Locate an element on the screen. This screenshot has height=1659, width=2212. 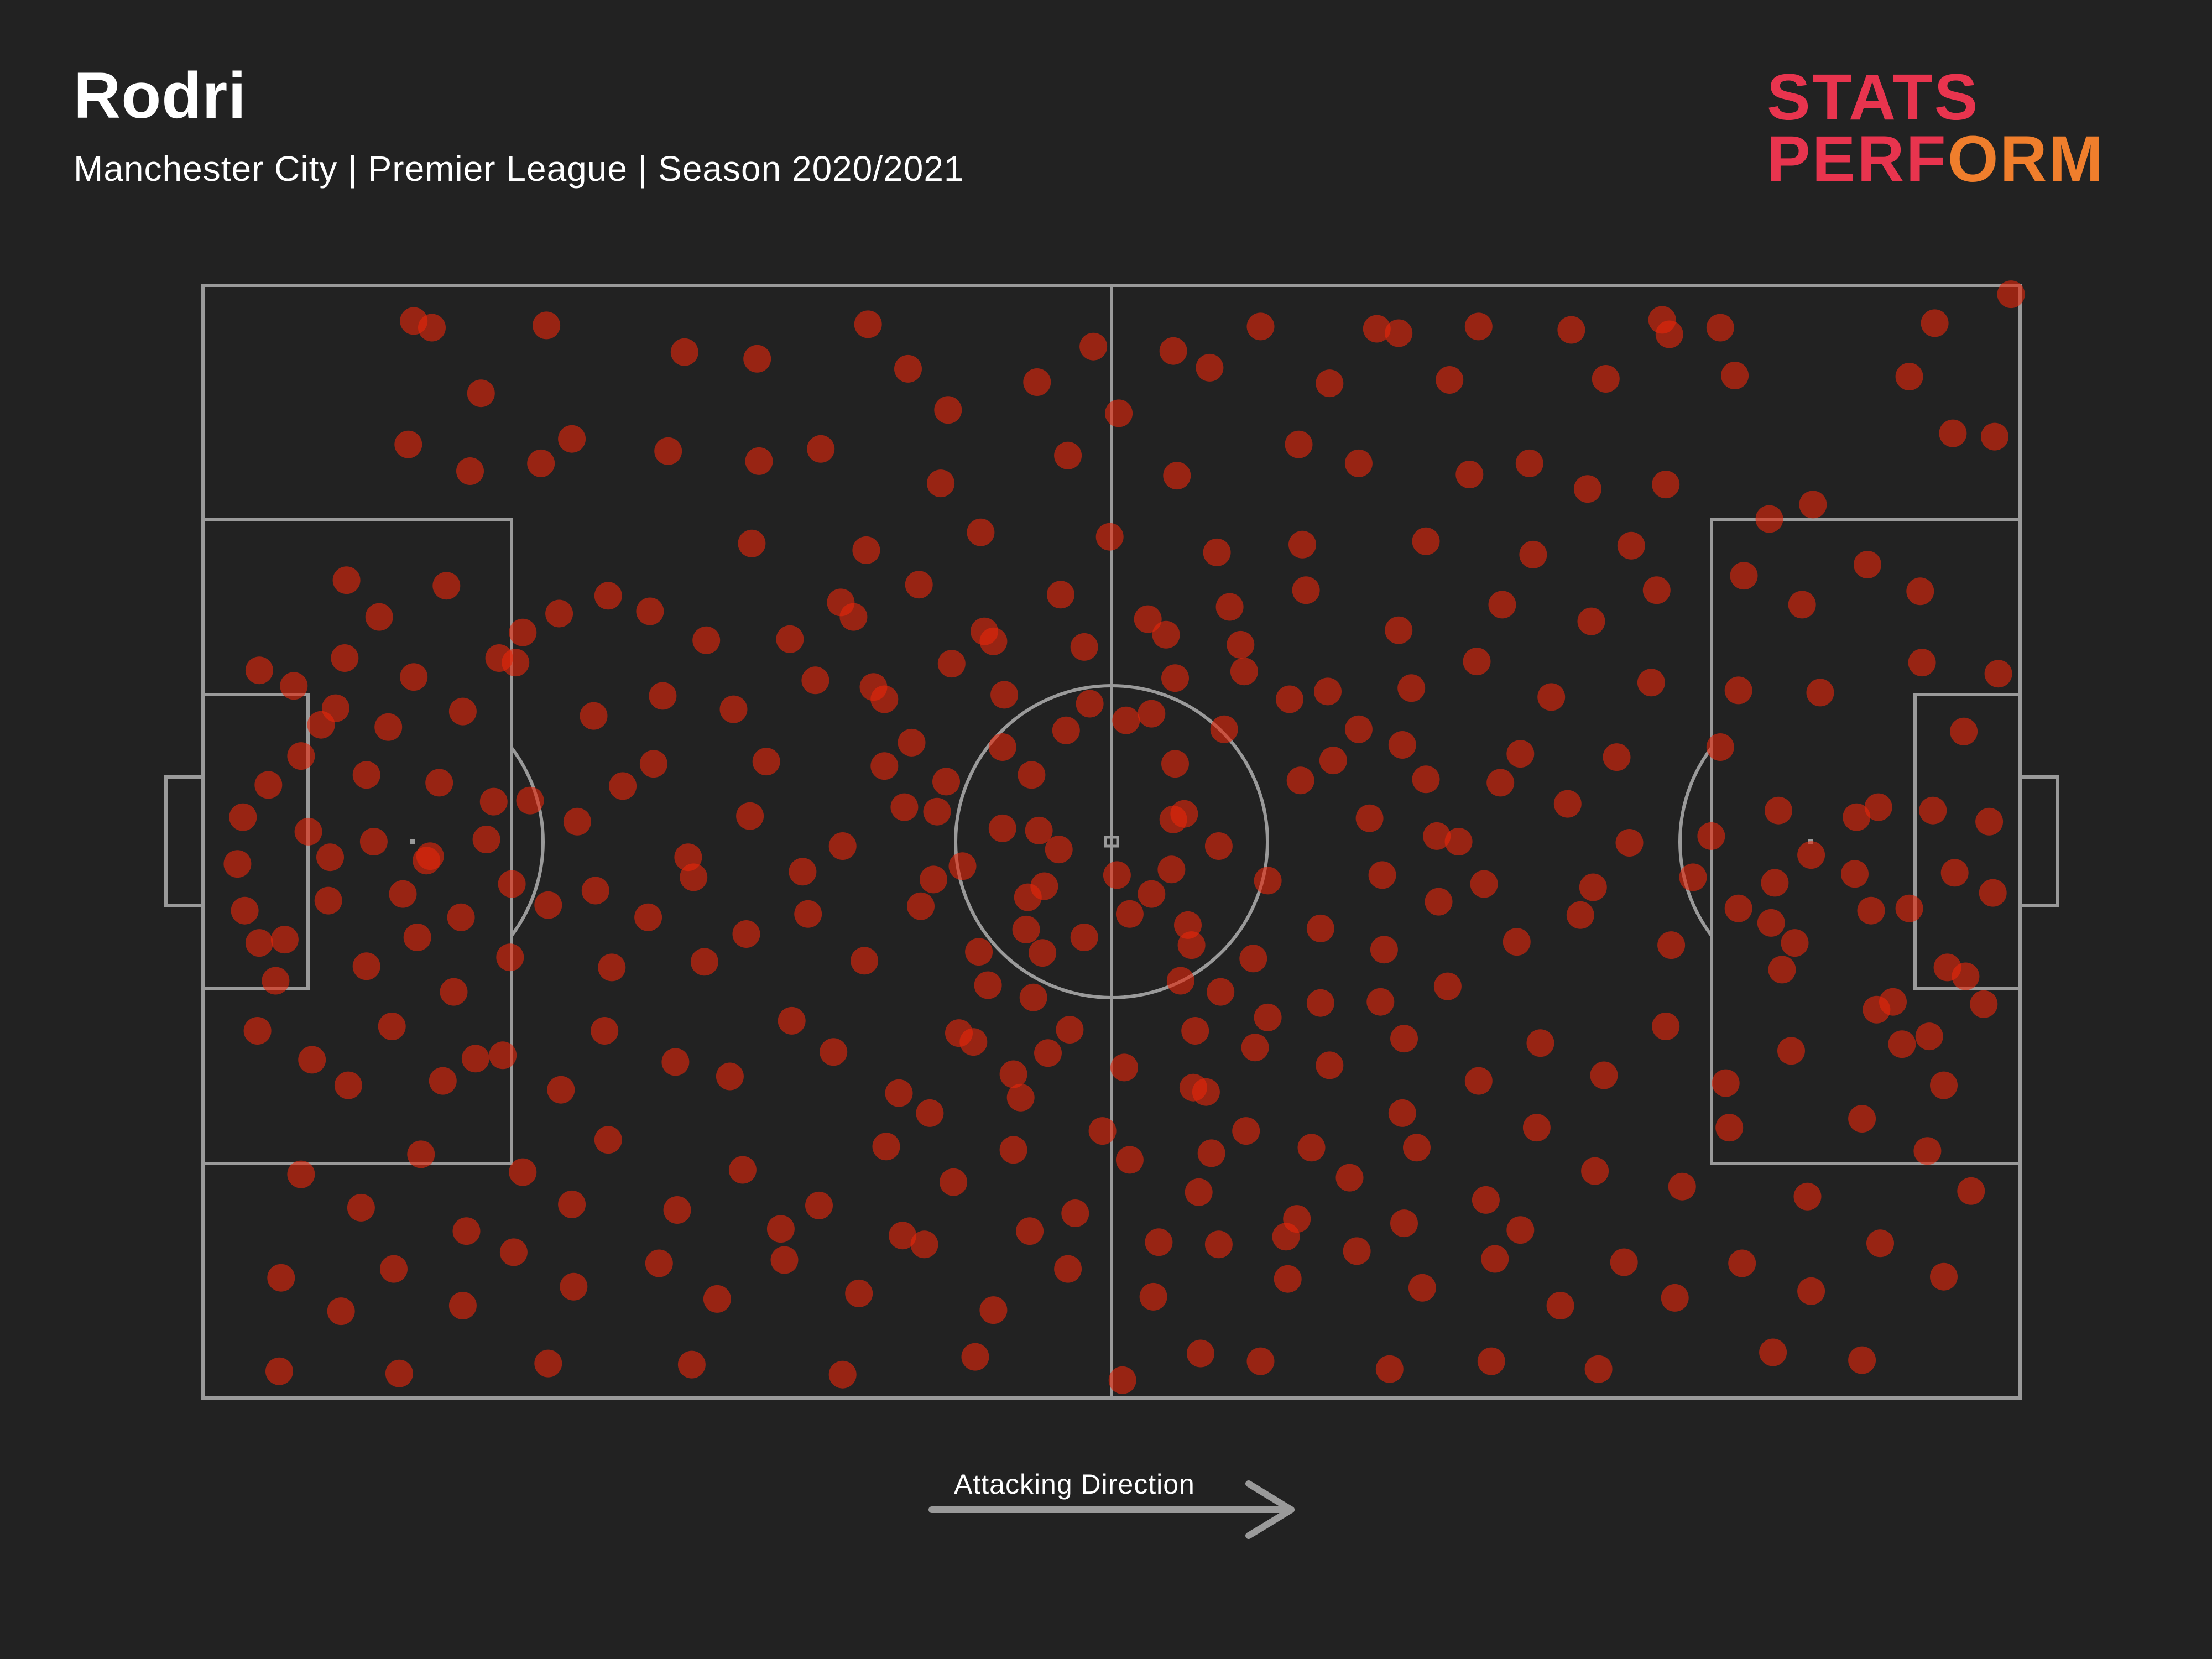
logo-line-2: PERFORM is located at coordinates (1936, 160).